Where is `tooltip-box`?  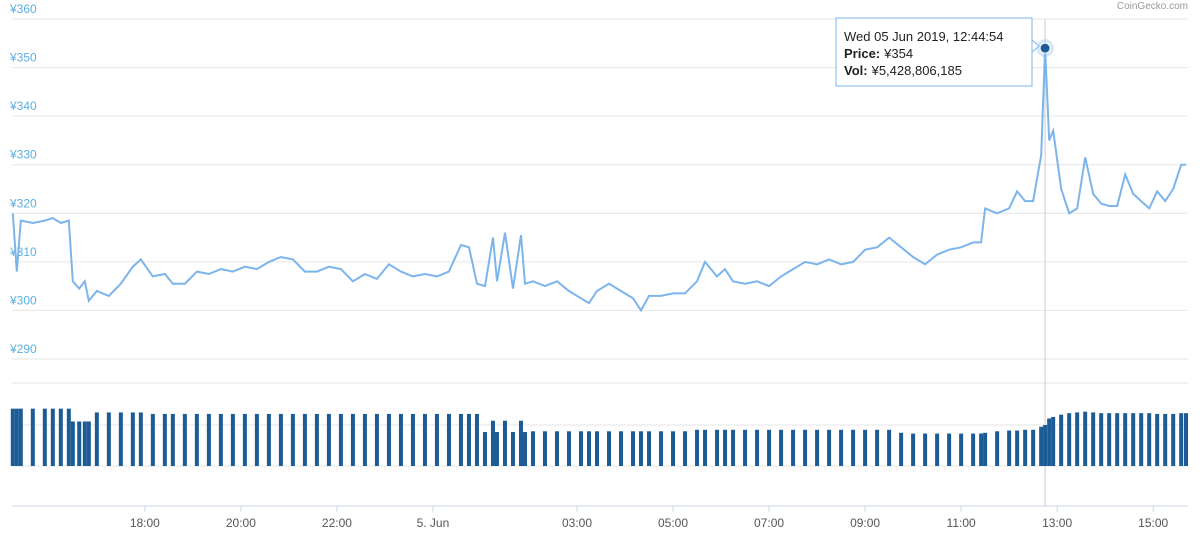
tooltip-box is located at coordinates (937, 52).